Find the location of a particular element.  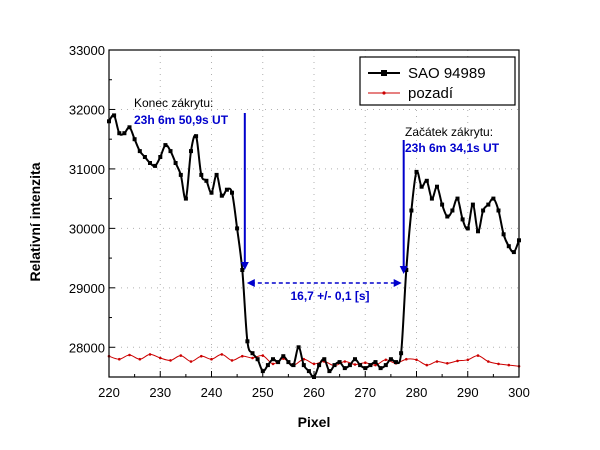

legend-marker-sao is located at coordinates (384, 73).